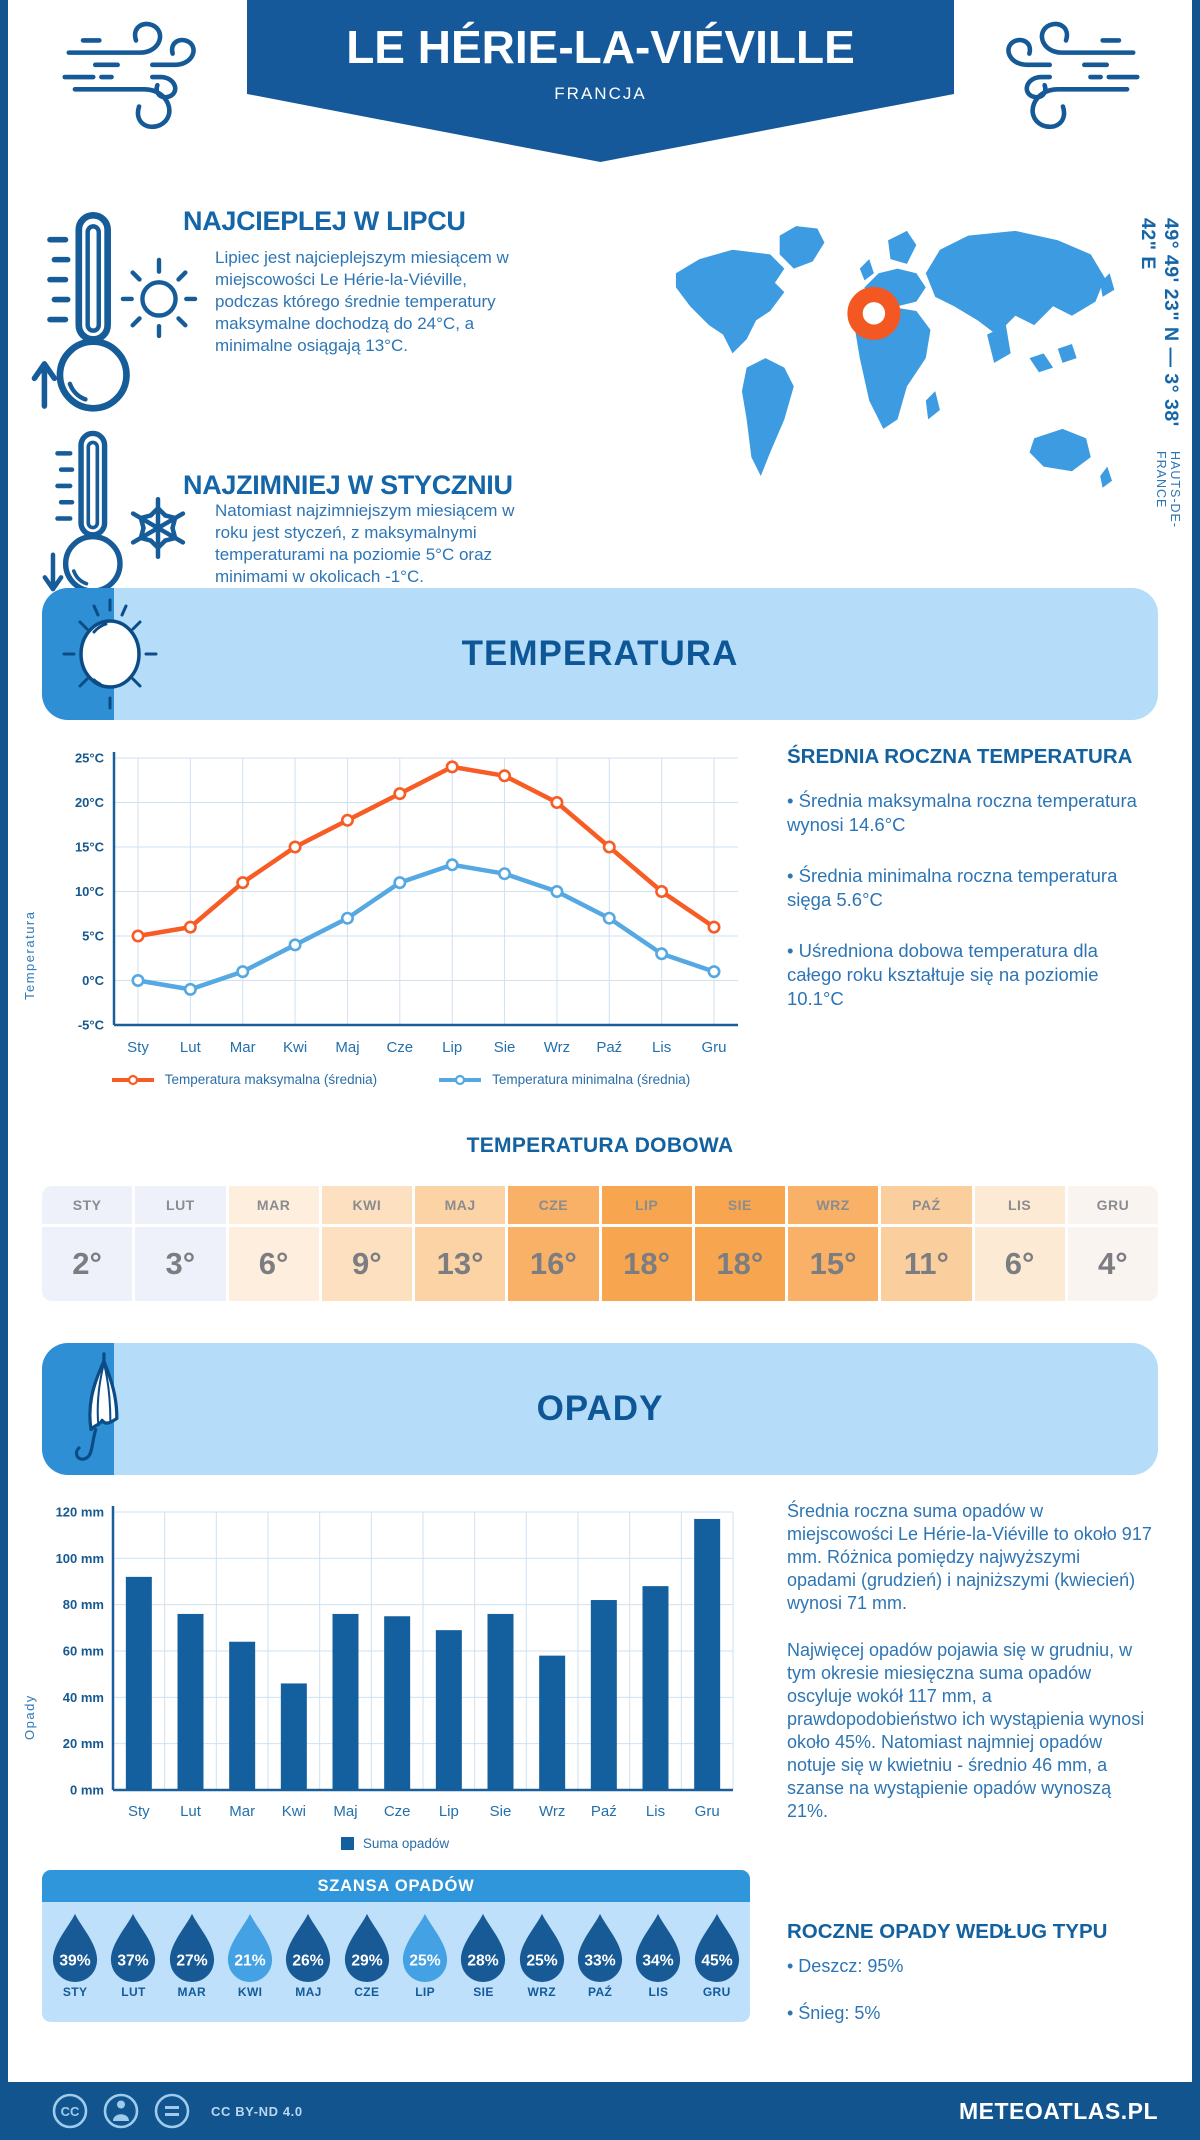 The width and height of the screenshot is (1200, 2140). What do you see at coordinates (600, 2111) in the screenshot?
I see `footer-bar: CC CC BY-ND 4.0 METEOATLAS.PL` at bounding box center [600, 2111].